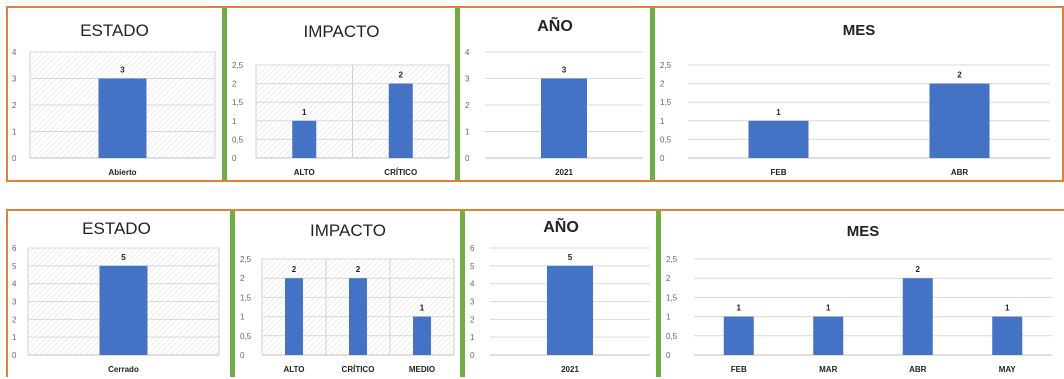 This screenshot has width=1064, height=379. Describe the element at coordinates (341, 119) in the screenshot. I see `chart-r1-impacto: 0 0,5 1 1,5 2 2,5 1 ALTO 2 CRÍTICO` at that location.